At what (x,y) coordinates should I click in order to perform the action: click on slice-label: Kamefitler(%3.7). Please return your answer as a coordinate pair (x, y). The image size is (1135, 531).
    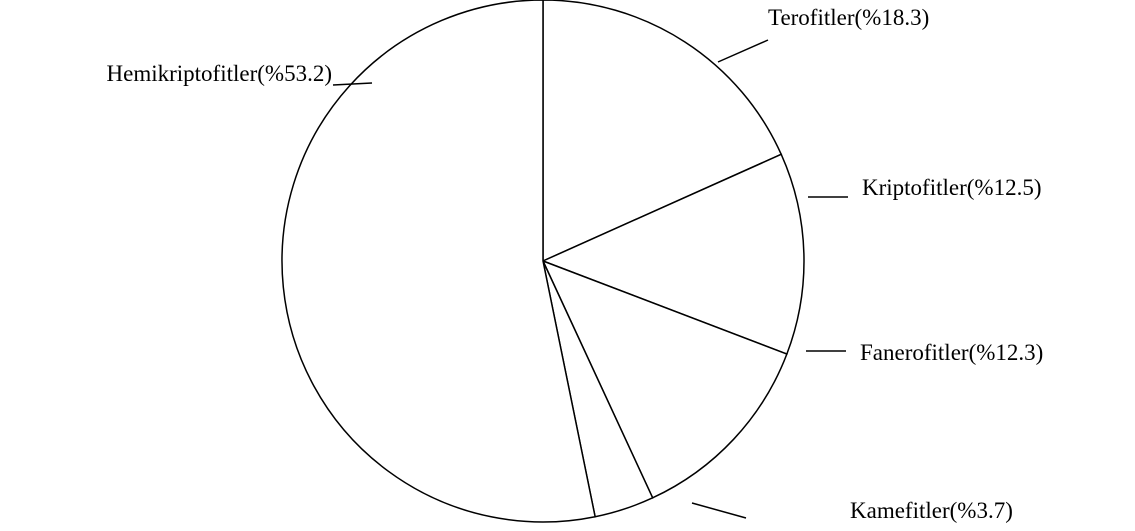
    Looking at the image, I should click on (931, 510).